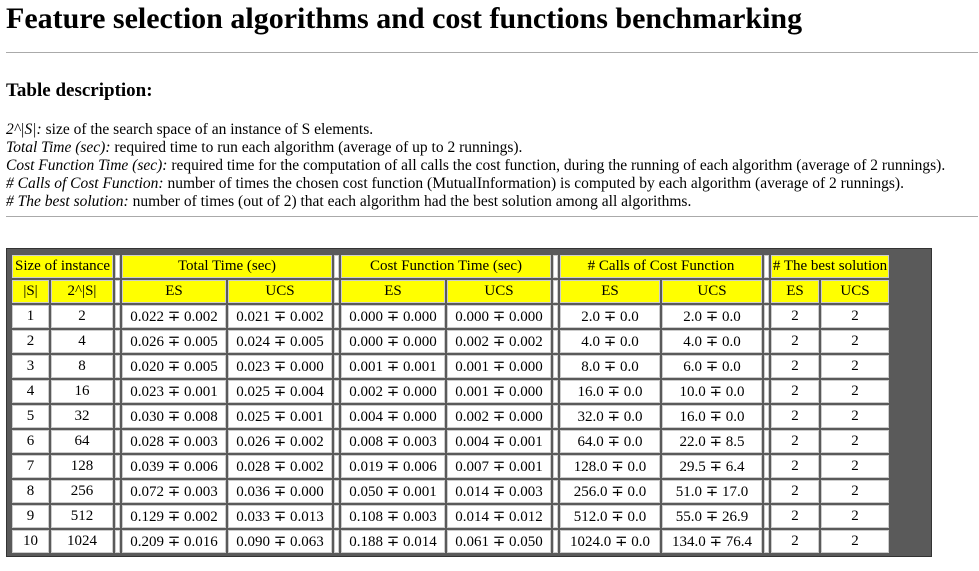 The image size is (979, 571). Describe the element at coordinates (82, 416) in the screenshot. I see `table-cell: 32` at that location.